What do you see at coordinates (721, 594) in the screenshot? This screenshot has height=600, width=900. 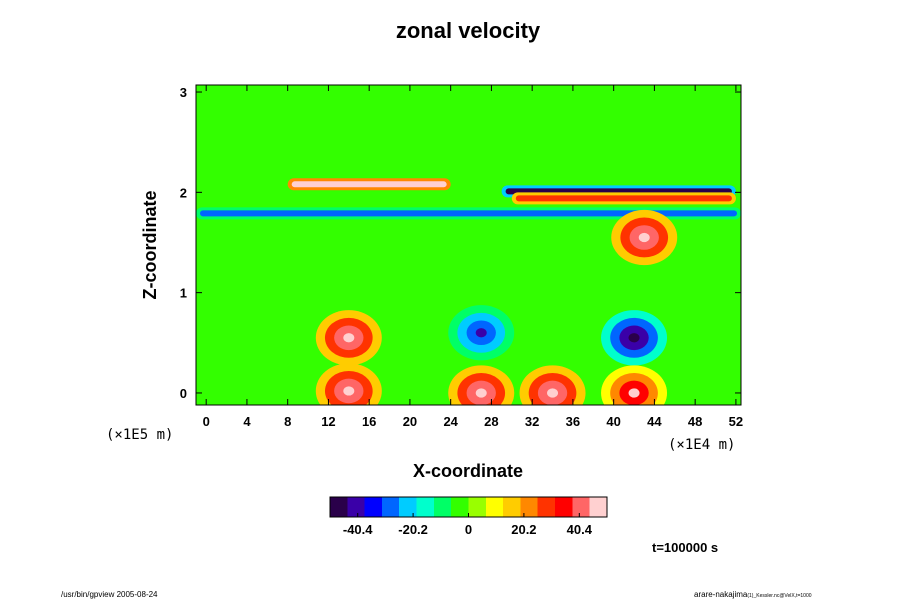 I see `footer-right-main: arare-nakajima` at bounding box center [721, 594].